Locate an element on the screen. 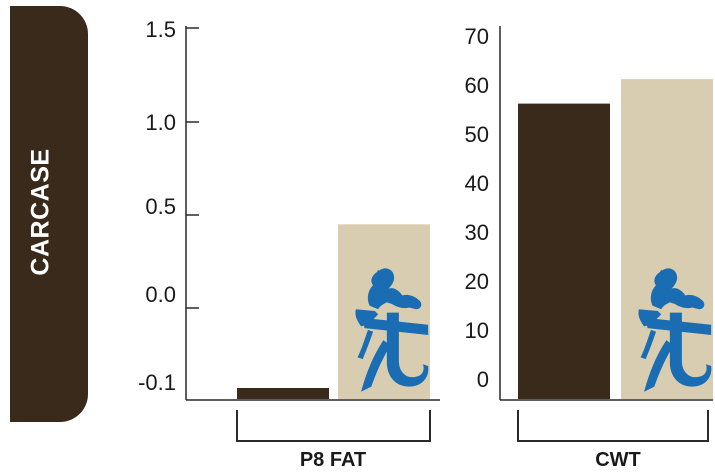  cwt-tick-label: 70 is located at coordinates (477, 36).